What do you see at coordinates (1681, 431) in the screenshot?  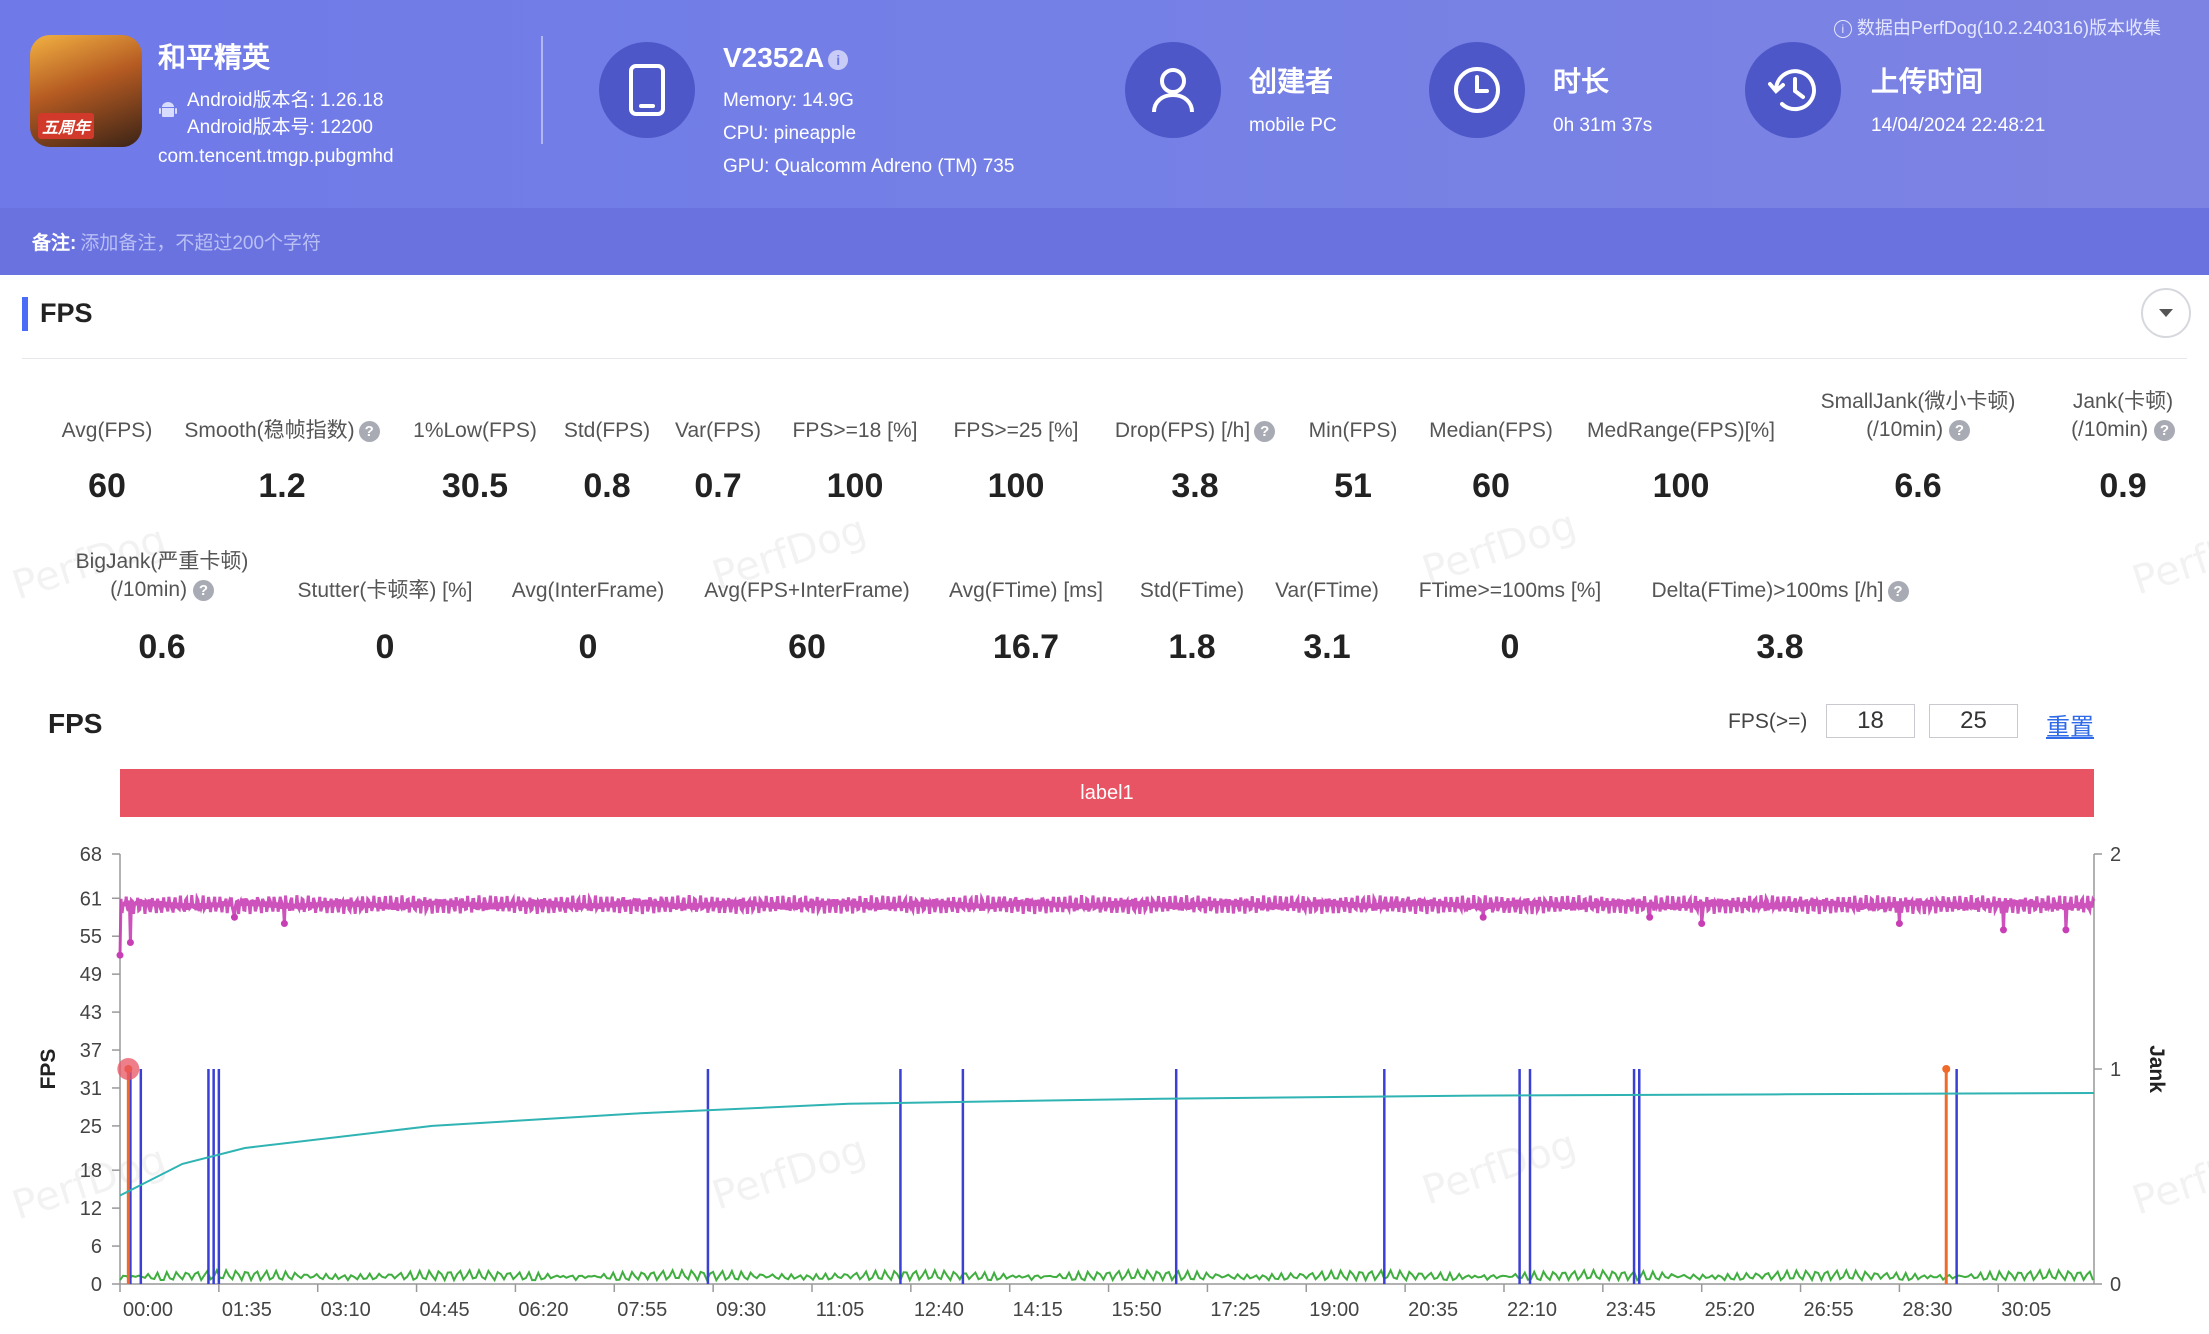 I see `metric-label: MedRange(FPS)[%]` at bounding box center [1681, 431].